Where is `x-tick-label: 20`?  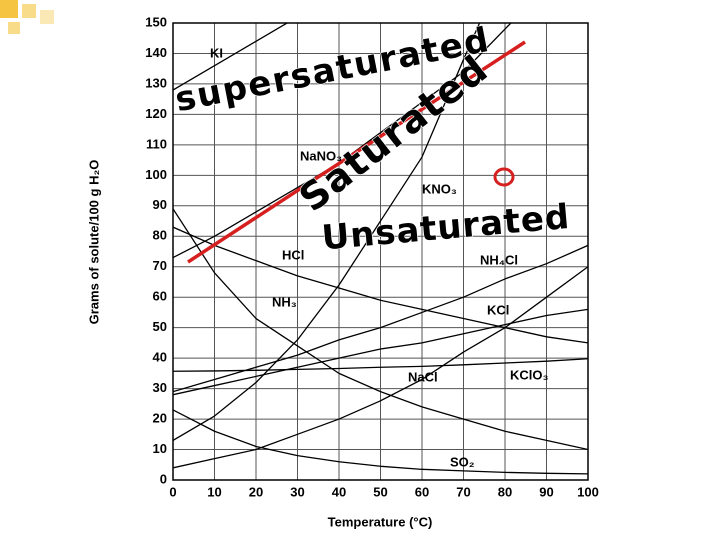 x-tick-label: 20 is located at coordinates (256, 491).